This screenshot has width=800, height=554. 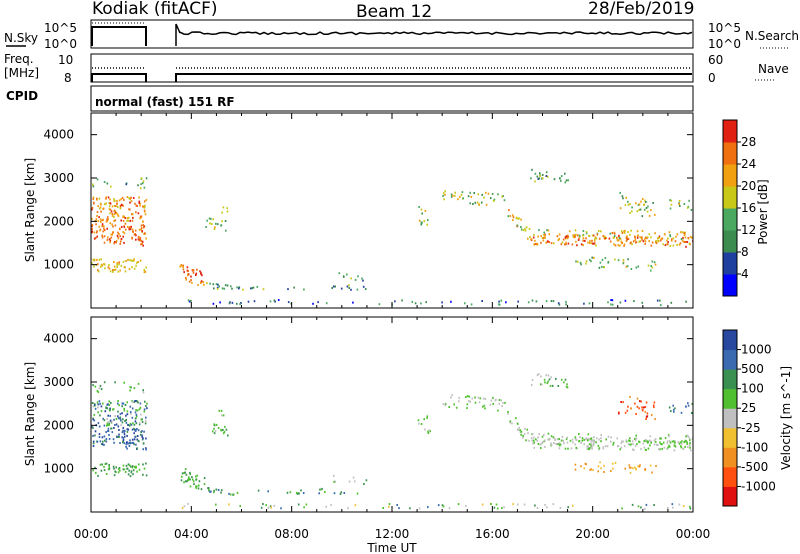 What do you see at coordinates (745, 252) in the screenshot?
I see `power-colorbar-tick: 8` at bounding box center [745, 252].